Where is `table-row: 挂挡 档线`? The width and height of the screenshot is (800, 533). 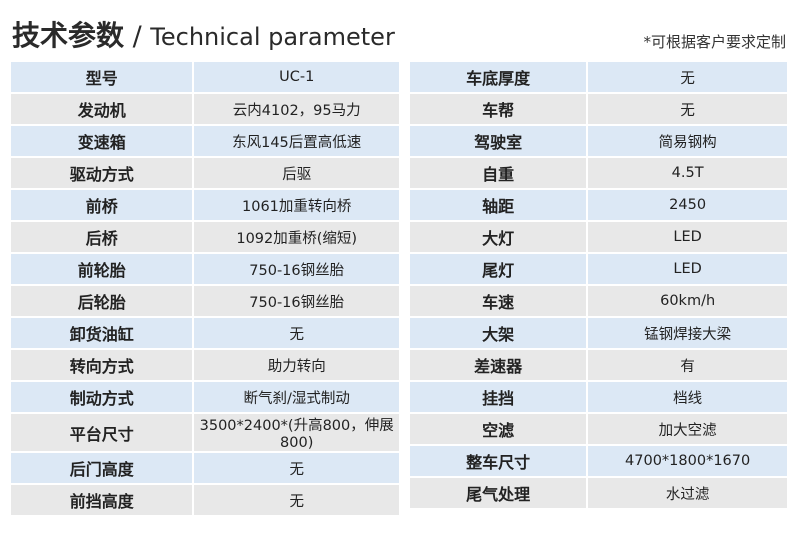
table-row: 挂挡 档线 is located at coordinates (598, 397).